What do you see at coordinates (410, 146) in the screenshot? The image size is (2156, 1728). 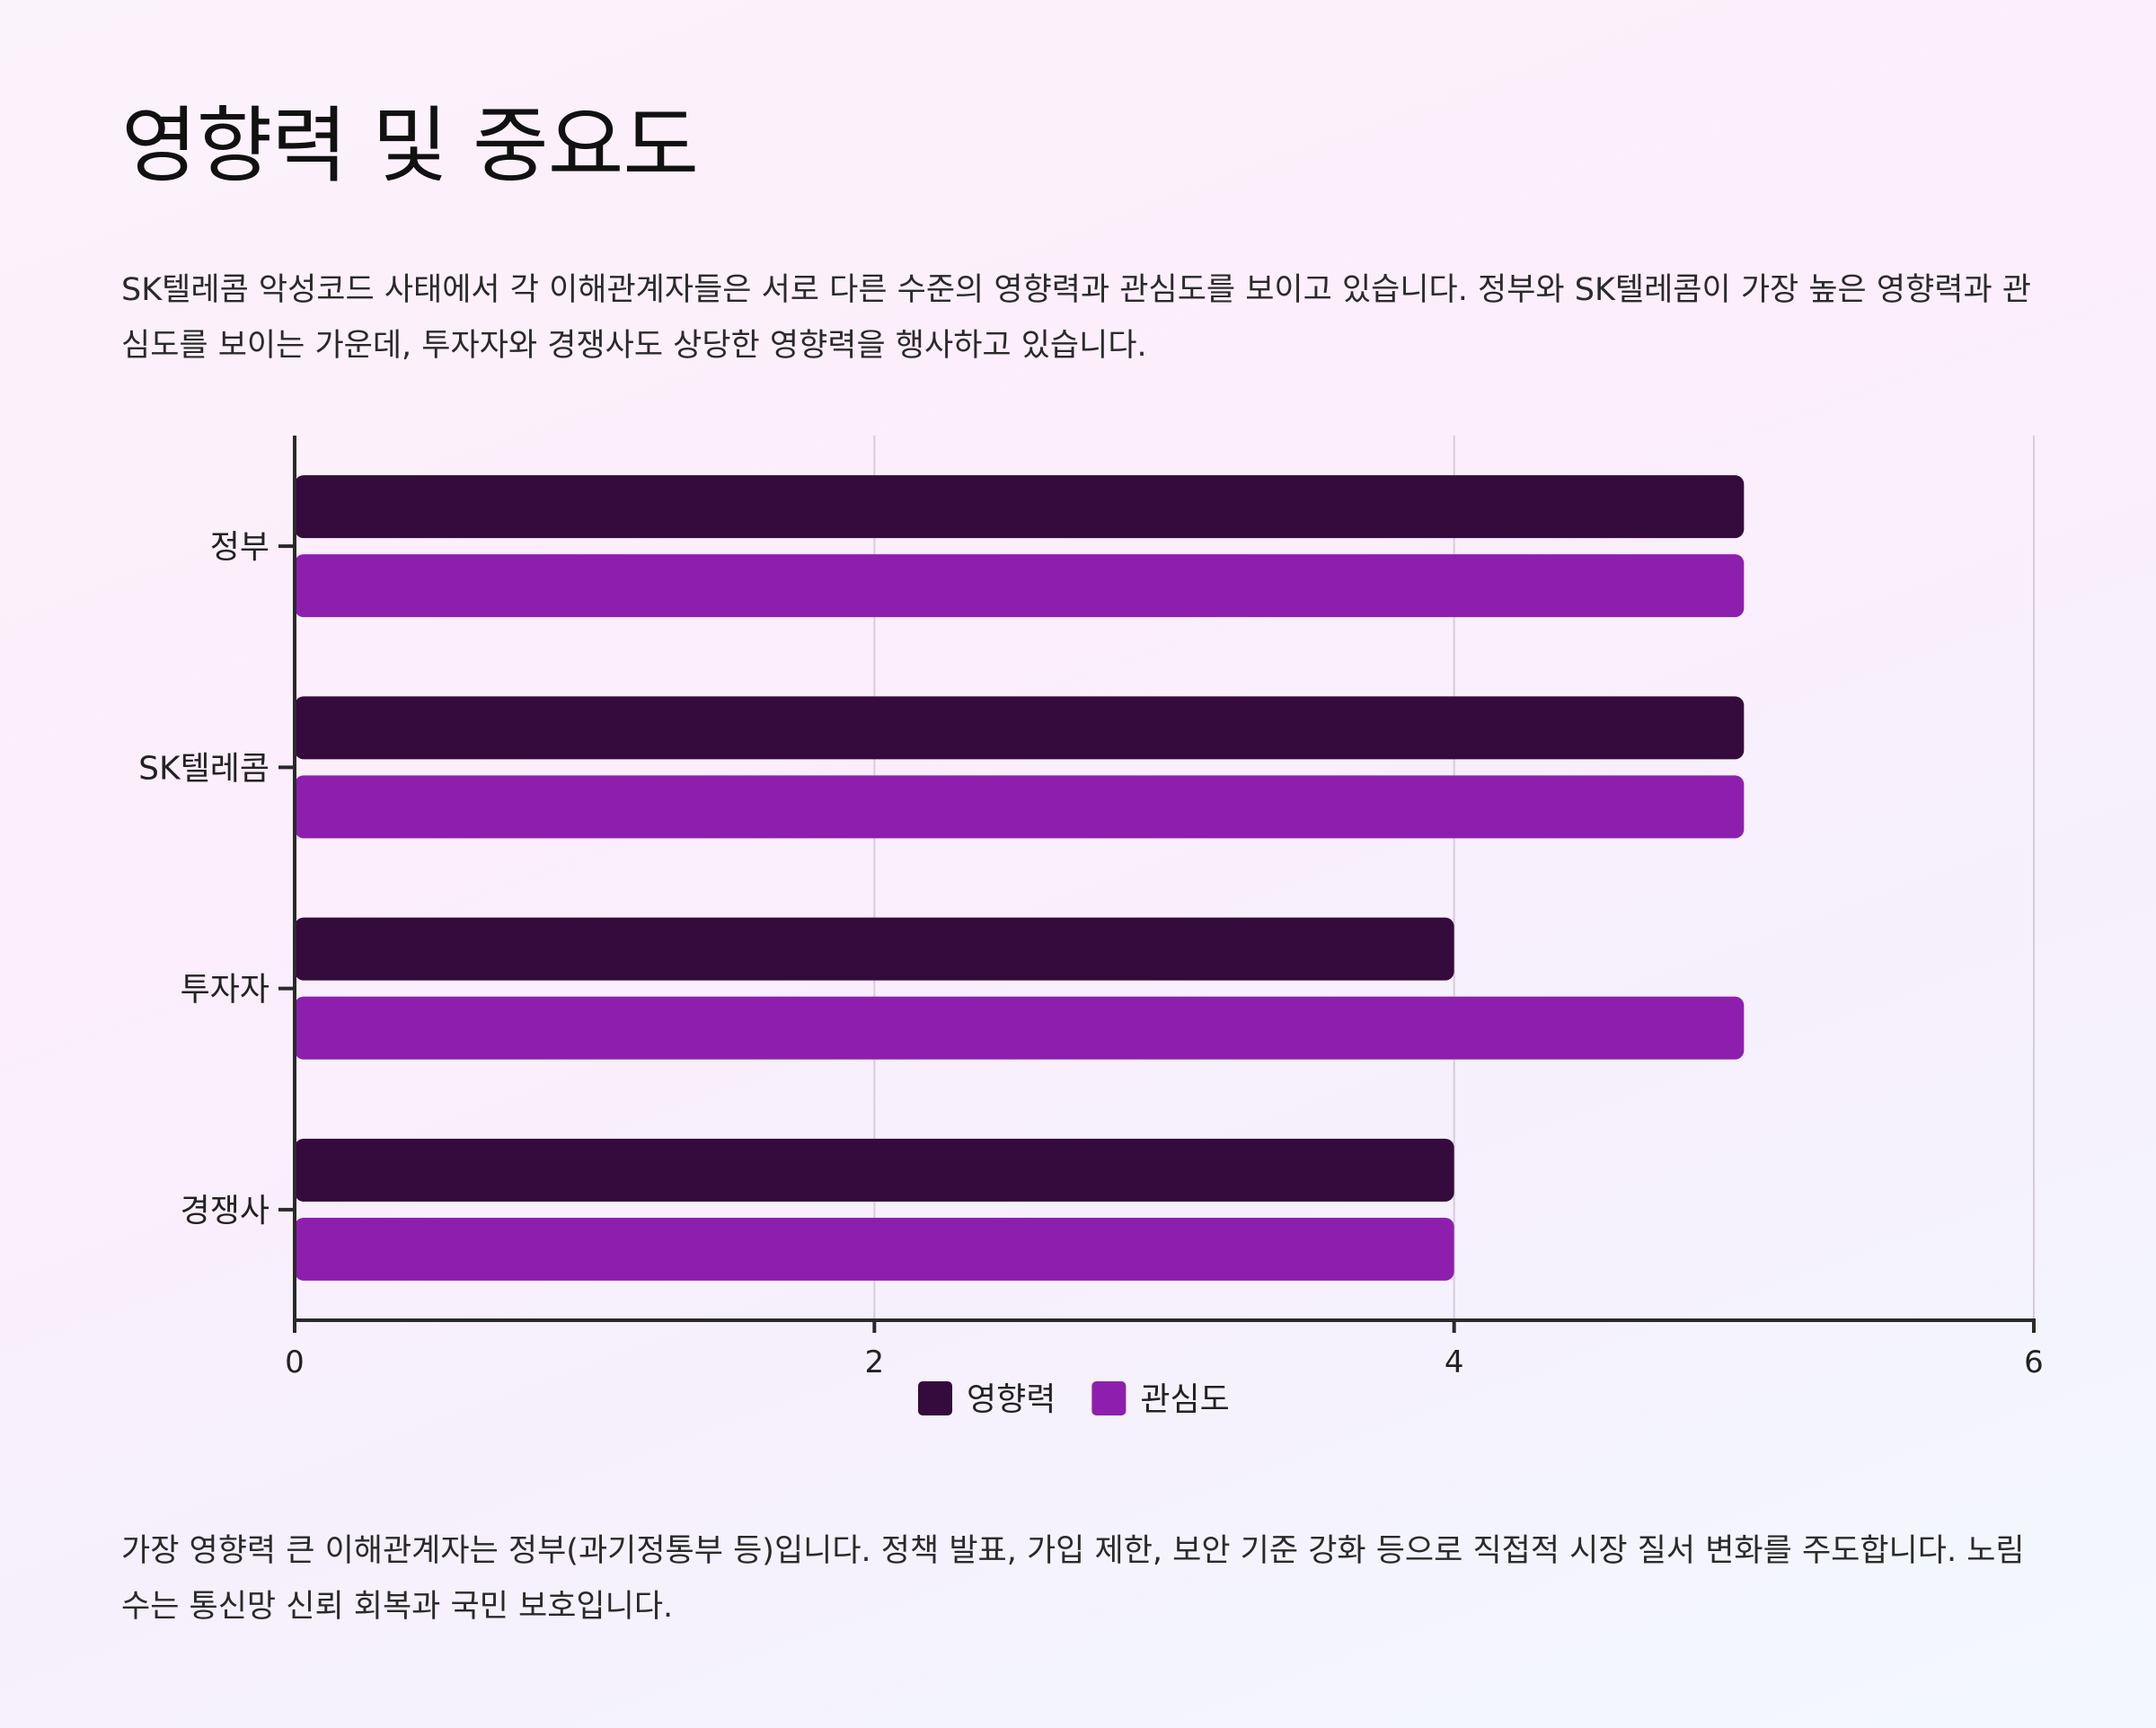 I see `page-title: 영향력 및 중요도` at bounding box center [410, 146].